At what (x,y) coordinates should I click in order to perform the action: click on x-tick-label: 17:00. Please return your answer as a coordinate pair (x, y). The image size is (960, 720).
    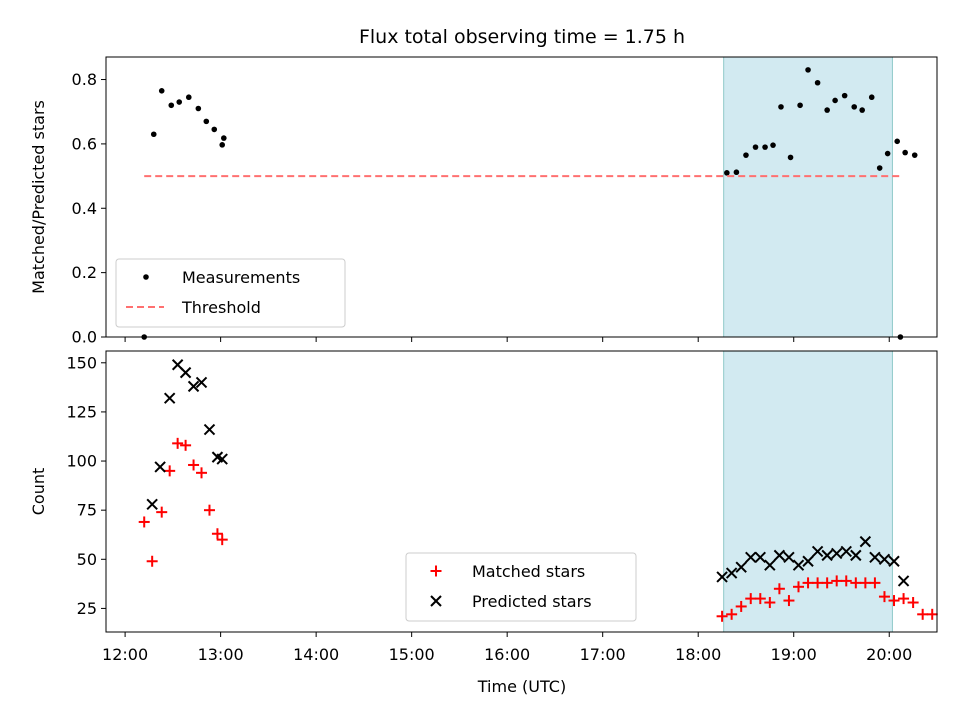
    Looking at the image, I should click on (603, 654).